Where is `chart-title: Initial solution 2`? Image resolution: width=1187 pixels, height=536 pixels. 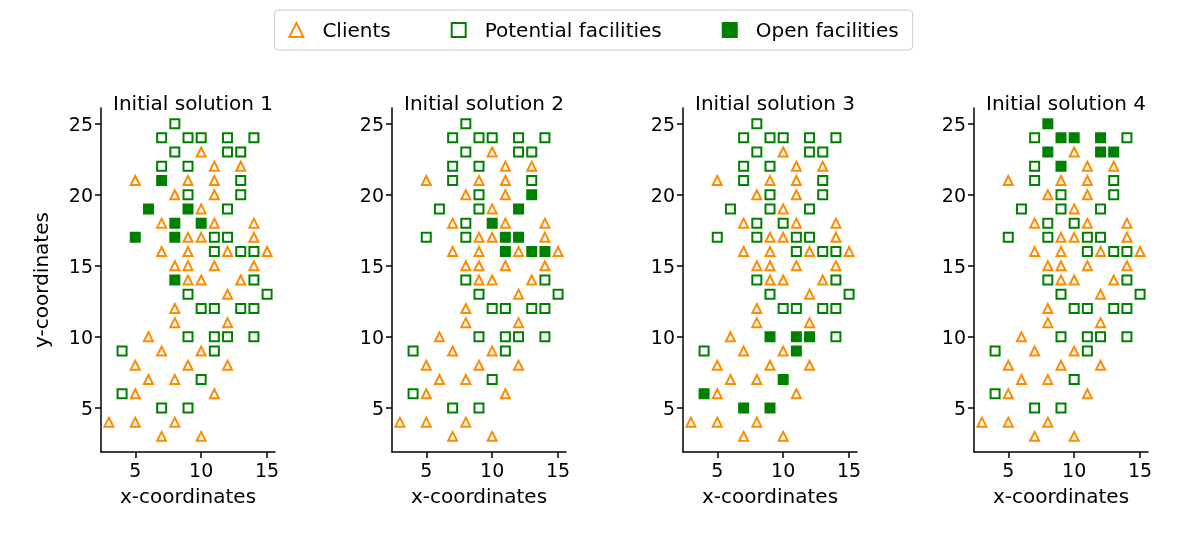
chart-title: Initial solution 2 is located at coordinates (484, 103).